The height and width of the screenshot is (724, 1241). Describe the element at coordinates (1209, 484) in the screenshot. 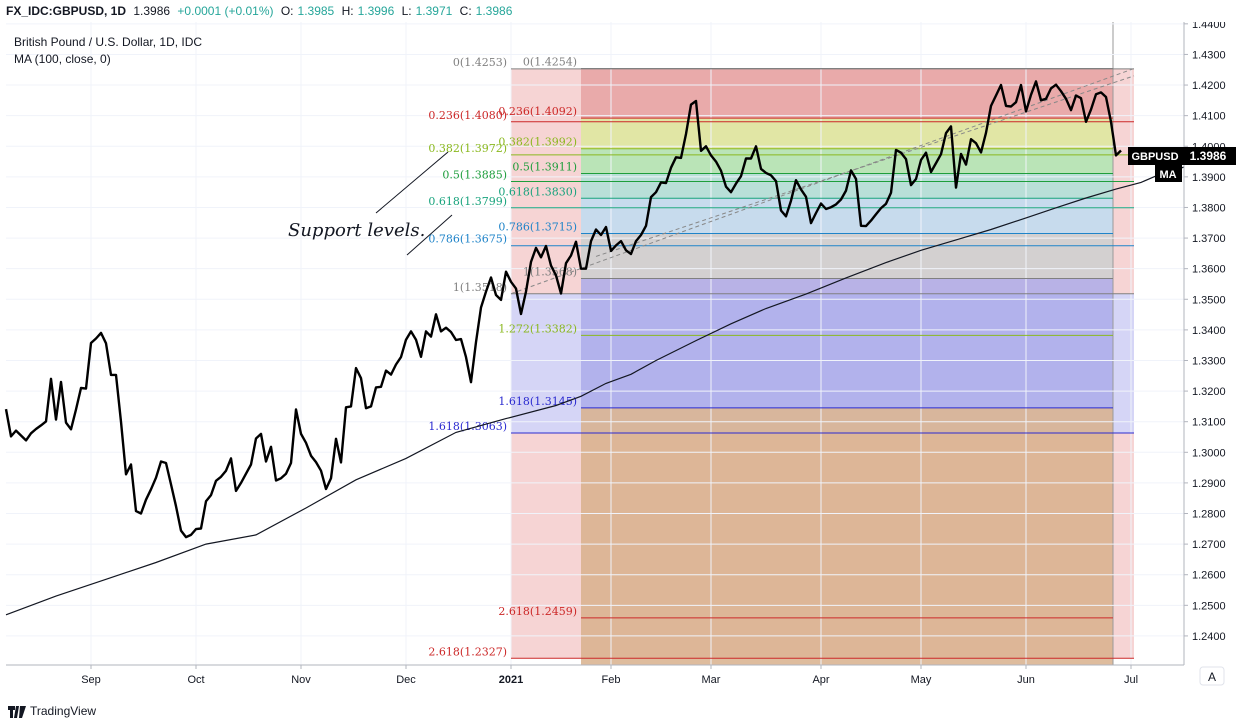

I see `price-axis-label: 1.2900` at that location.